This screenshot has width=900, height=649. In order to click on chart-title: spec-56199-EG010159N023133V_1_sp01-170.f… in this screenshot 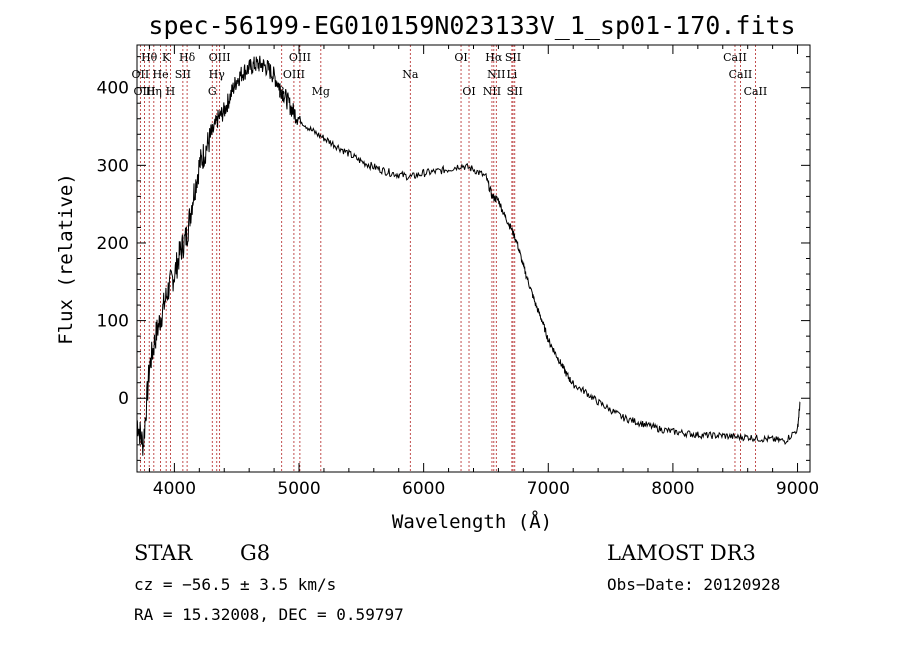, I will do `click(471, 25)`.